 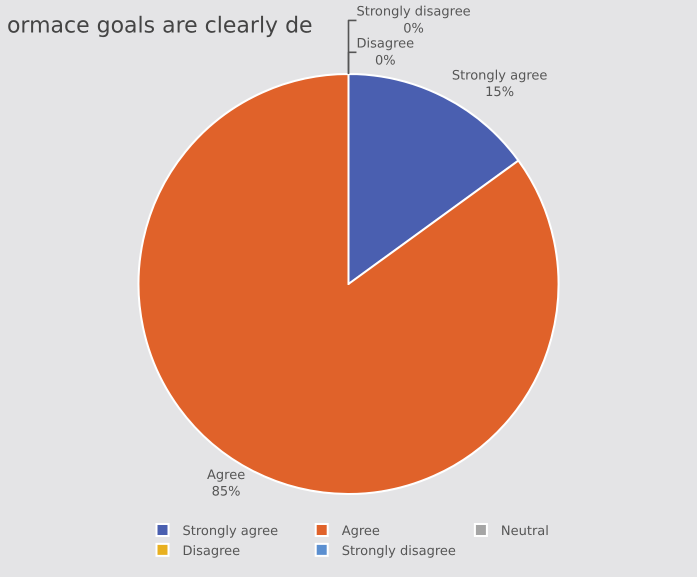 I want to click on text: Disagree 0%, so click(x=385, y=52).